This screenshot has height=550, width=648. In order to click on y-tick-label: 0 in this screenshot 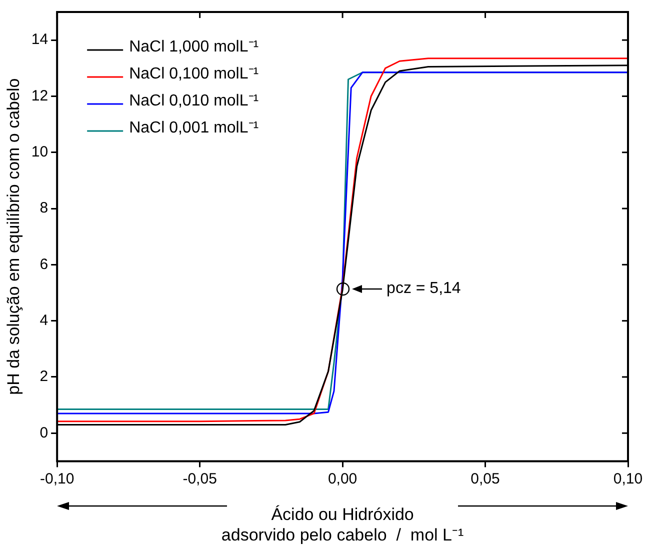, I will do `click(44, 433)`.